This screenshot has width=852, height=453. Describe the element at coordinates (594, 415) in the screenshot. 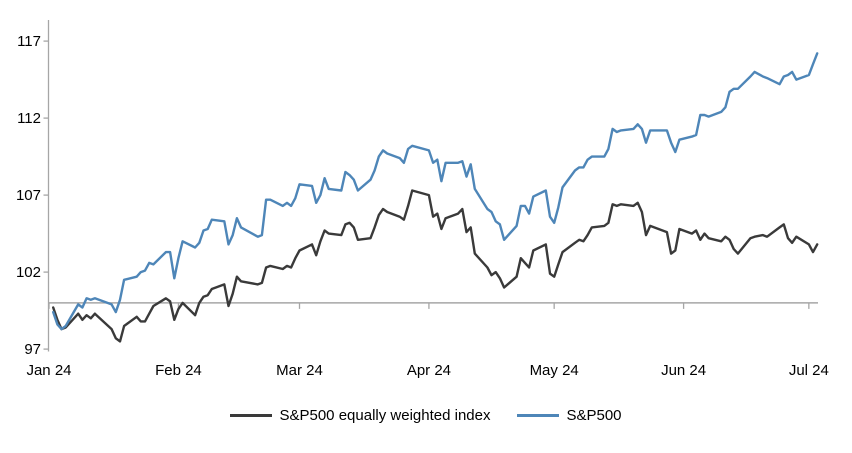

I see `legend-label-sp500: S&P500` at that location.